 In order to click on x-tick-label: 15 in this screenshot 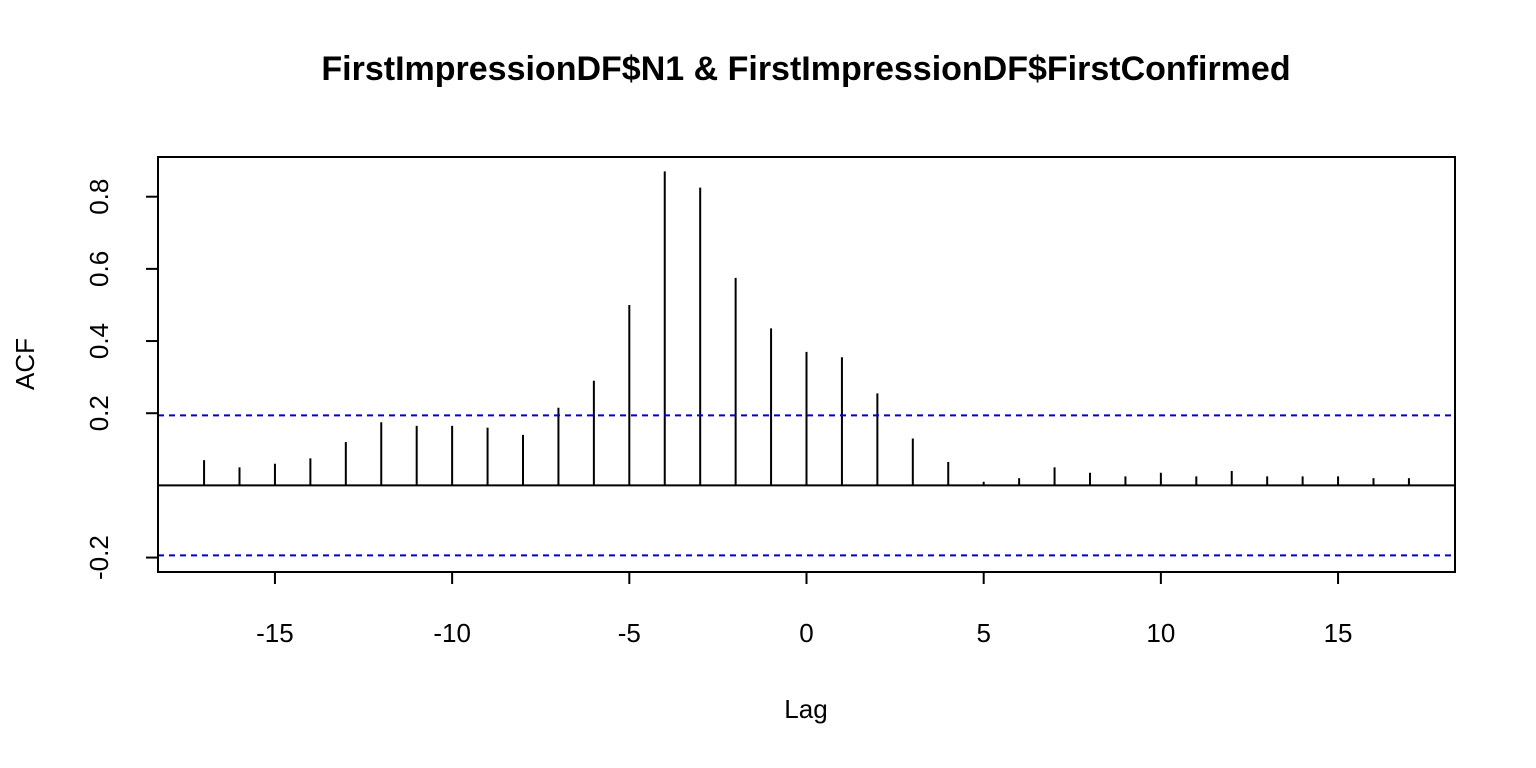, I will do `click(1338, 633)`.